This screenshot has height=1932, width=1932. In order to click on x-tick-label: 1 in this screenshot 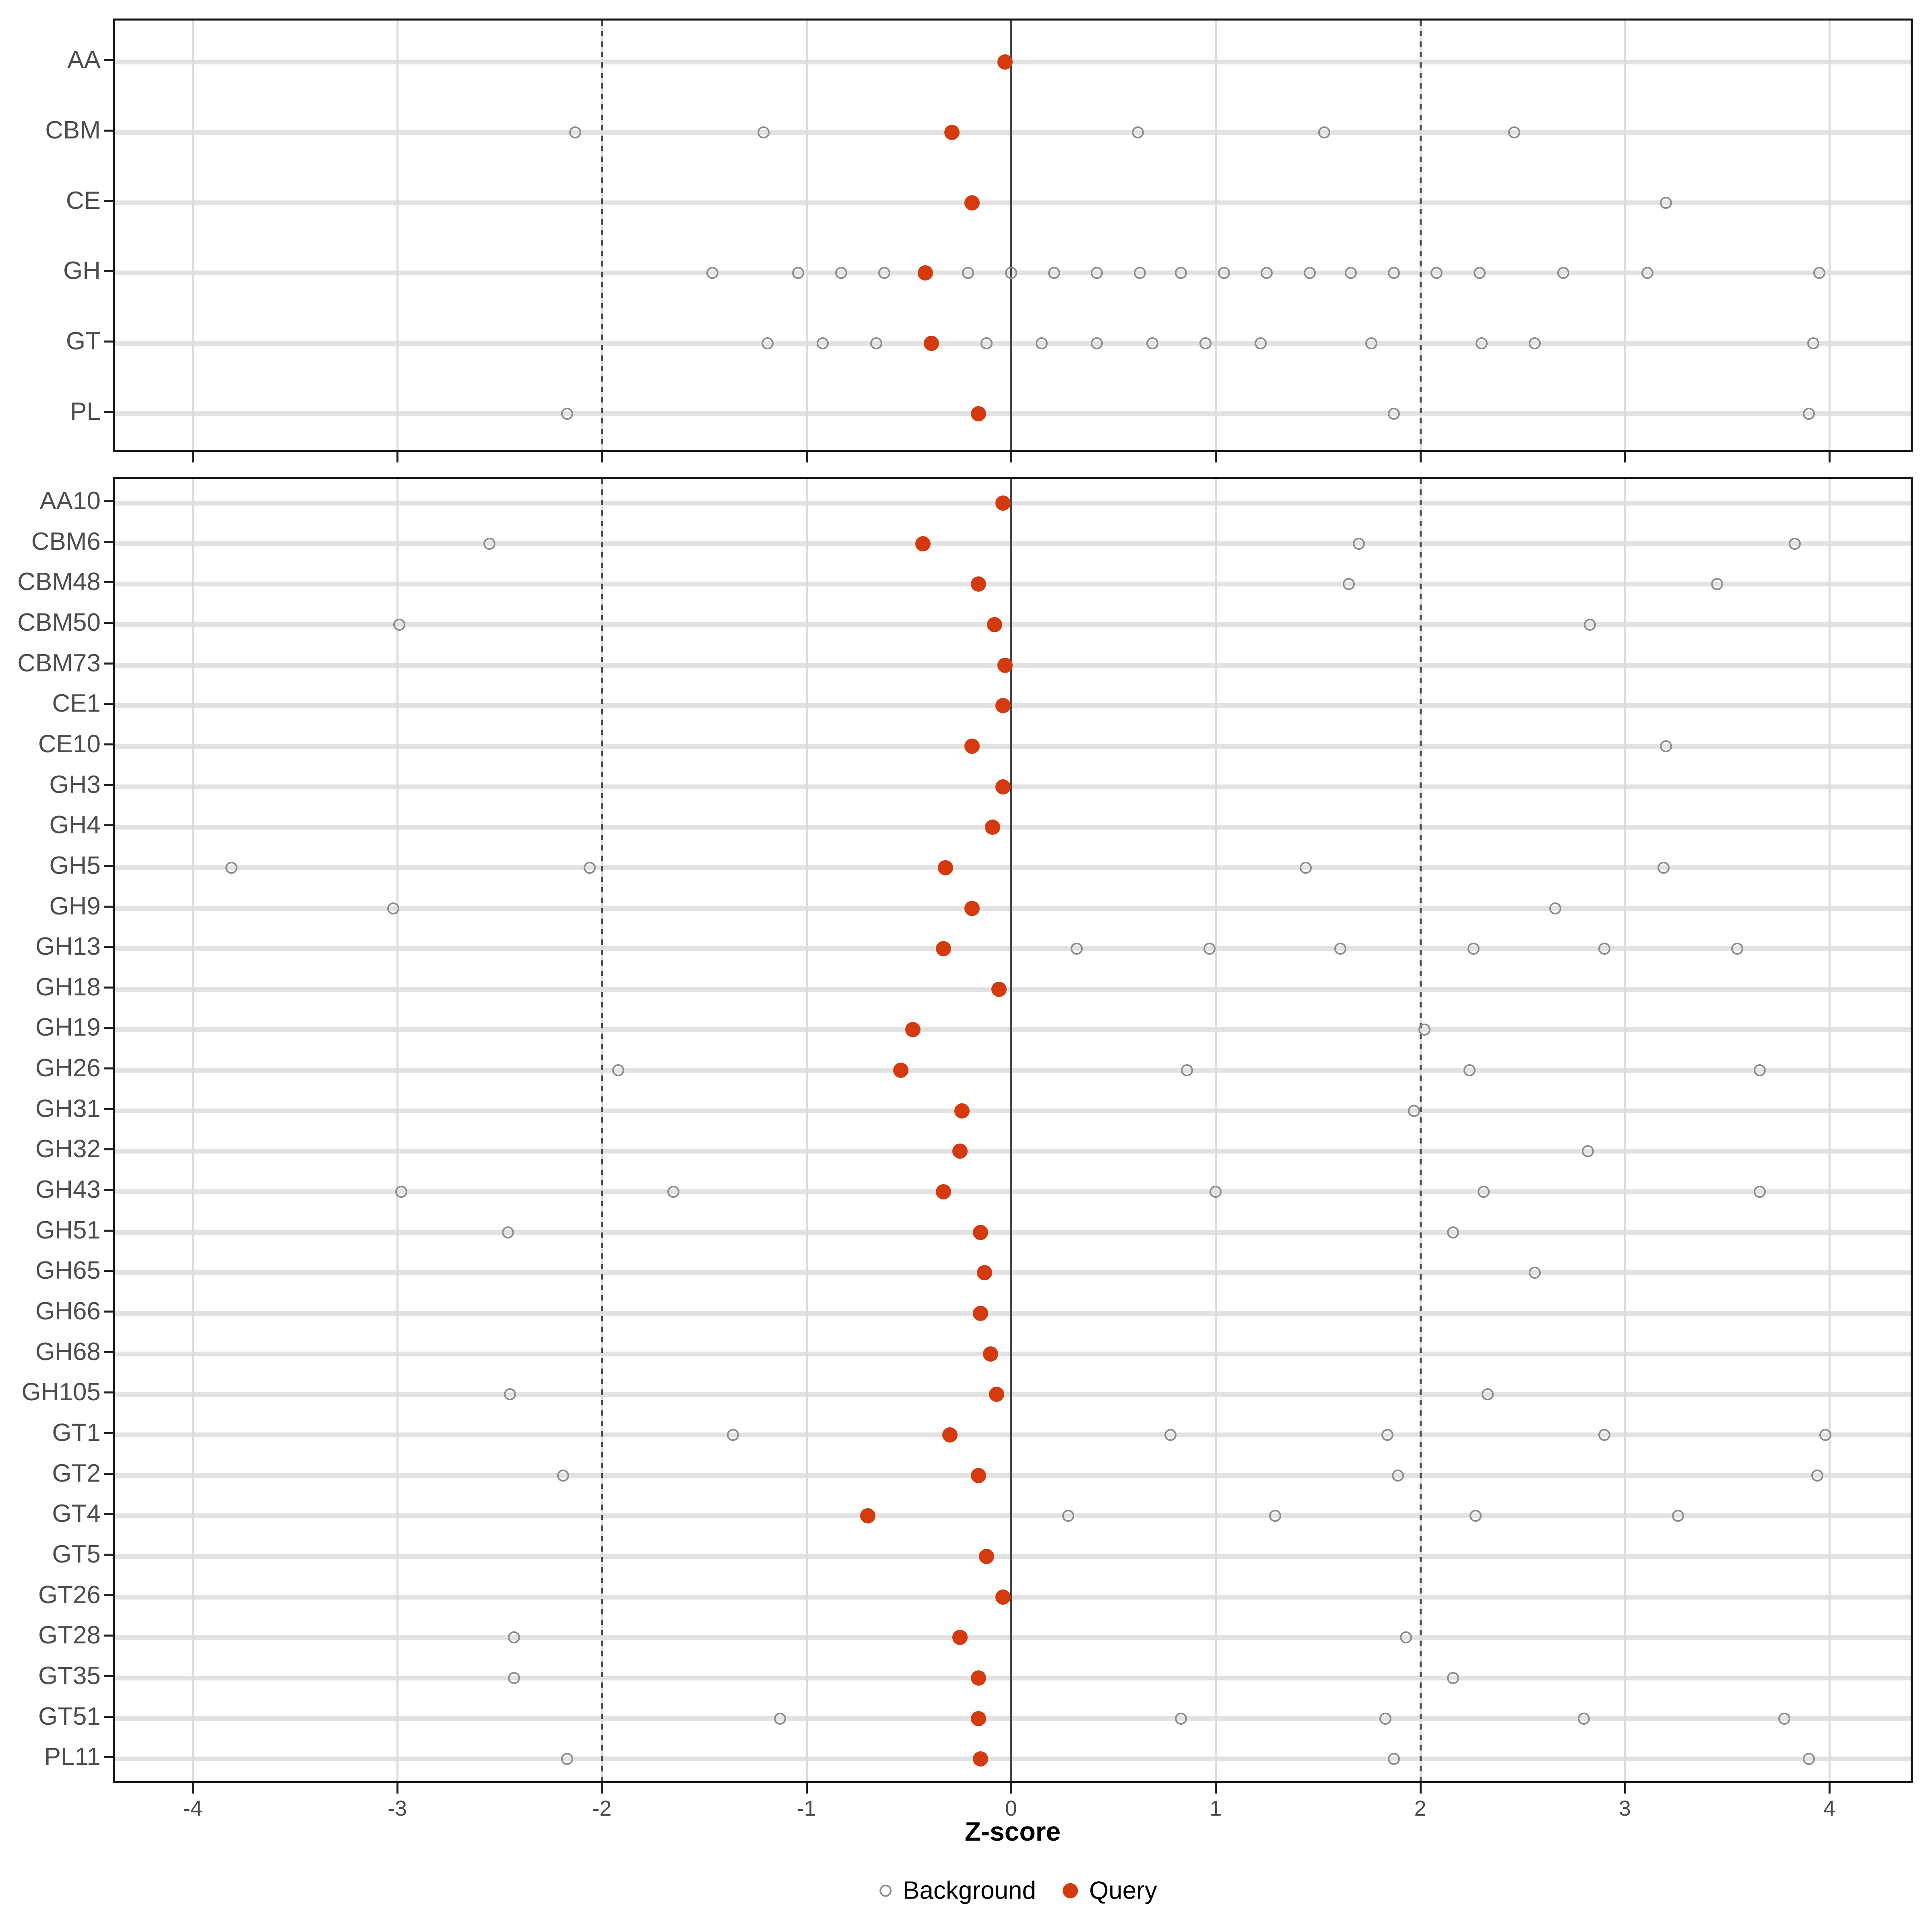, I will do `click(1216, 1808)`.